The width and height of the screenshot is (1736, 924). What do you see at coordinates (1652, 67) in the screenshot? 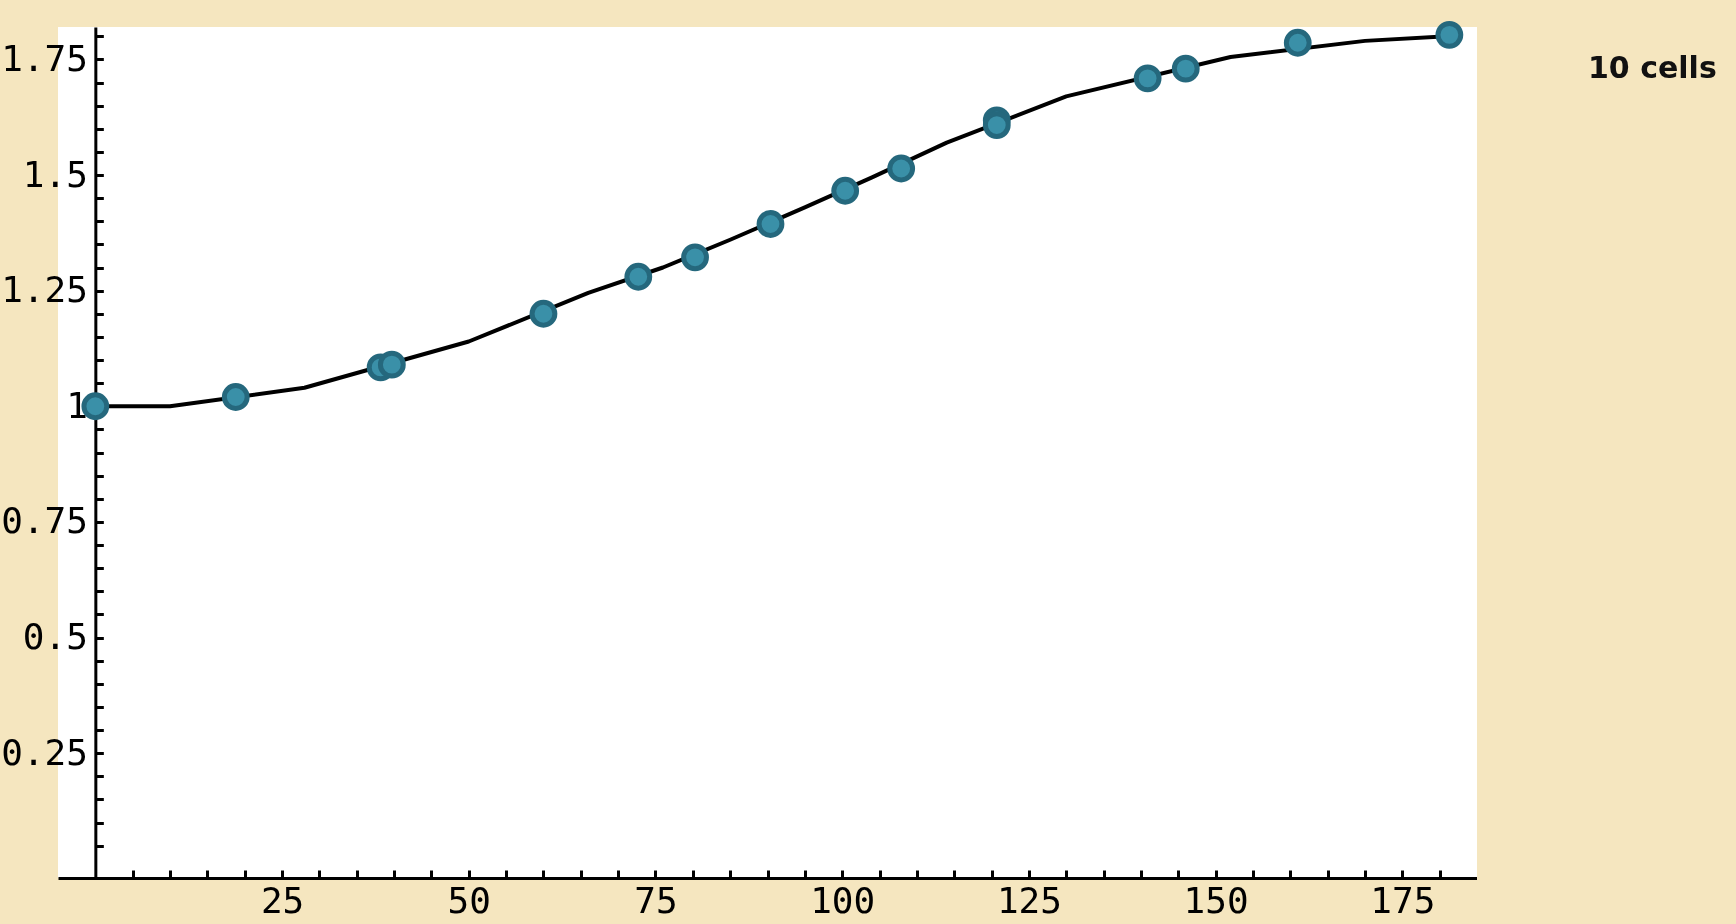
I see `text: 10 cells` at bounding box center [1652, 67].